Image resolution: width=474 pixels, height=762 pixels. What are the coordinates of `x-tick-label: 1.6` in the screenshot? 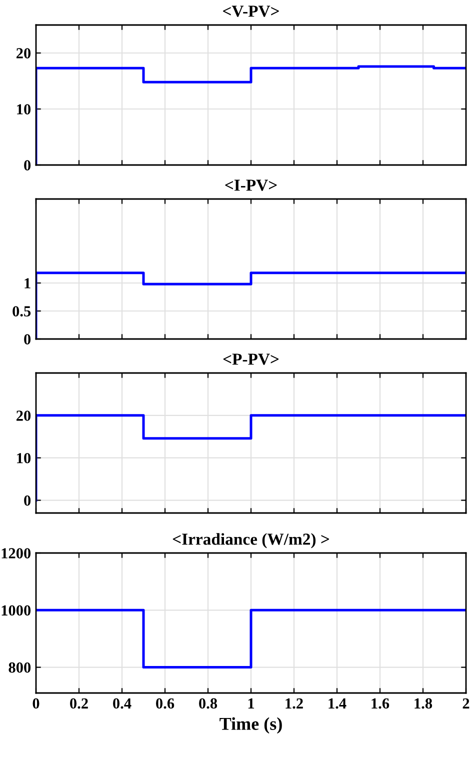 It's located at (381, 703).